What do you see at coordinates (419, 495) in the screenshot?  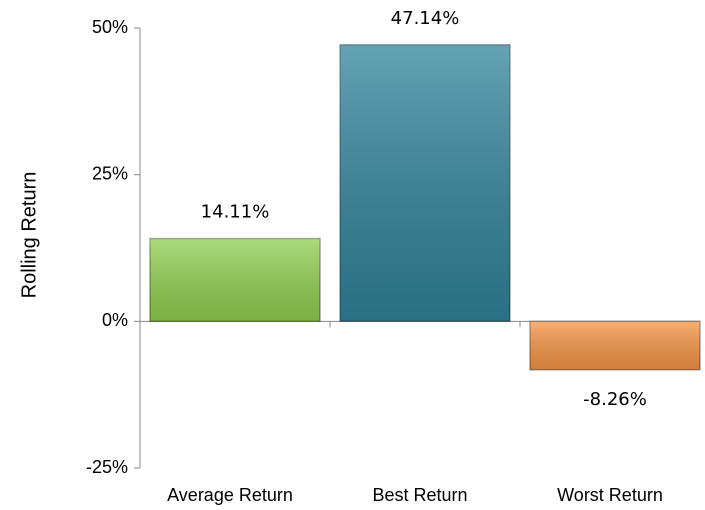 I see `x-tick-label: Best Return` at bounding box center [419, 495].